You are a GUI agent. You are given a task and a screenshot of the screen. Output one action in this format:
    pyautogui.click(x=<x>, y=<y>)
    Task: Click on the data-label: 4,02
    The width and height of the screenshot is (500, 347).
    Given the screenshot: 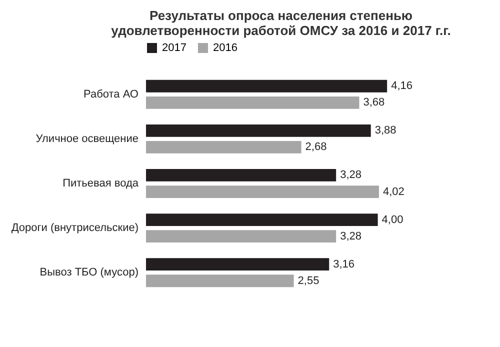 What is the action you would take?
    pyautogui.click(x=393, y=192)
    